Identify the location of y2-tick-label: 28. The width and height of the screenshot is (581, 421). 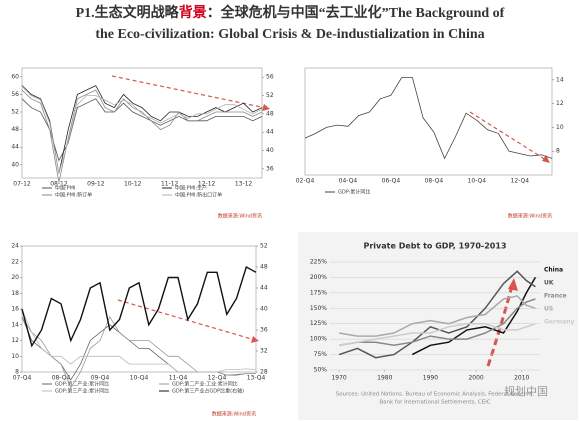
(264, 372).